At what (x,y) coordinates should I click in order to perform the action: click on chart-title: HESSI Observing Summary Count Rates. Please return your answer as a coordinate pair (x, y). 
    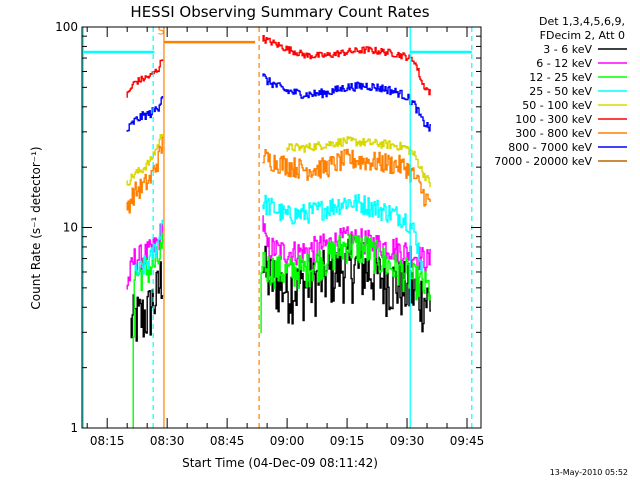
    Looking at the image, I should click on (279, 12).